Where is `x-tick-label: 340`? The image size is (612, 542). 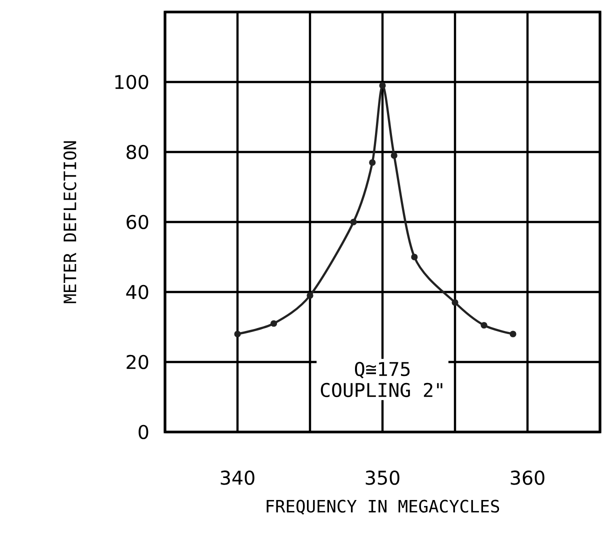 x-tick-label: 340 is located at coordinates (237, 477).